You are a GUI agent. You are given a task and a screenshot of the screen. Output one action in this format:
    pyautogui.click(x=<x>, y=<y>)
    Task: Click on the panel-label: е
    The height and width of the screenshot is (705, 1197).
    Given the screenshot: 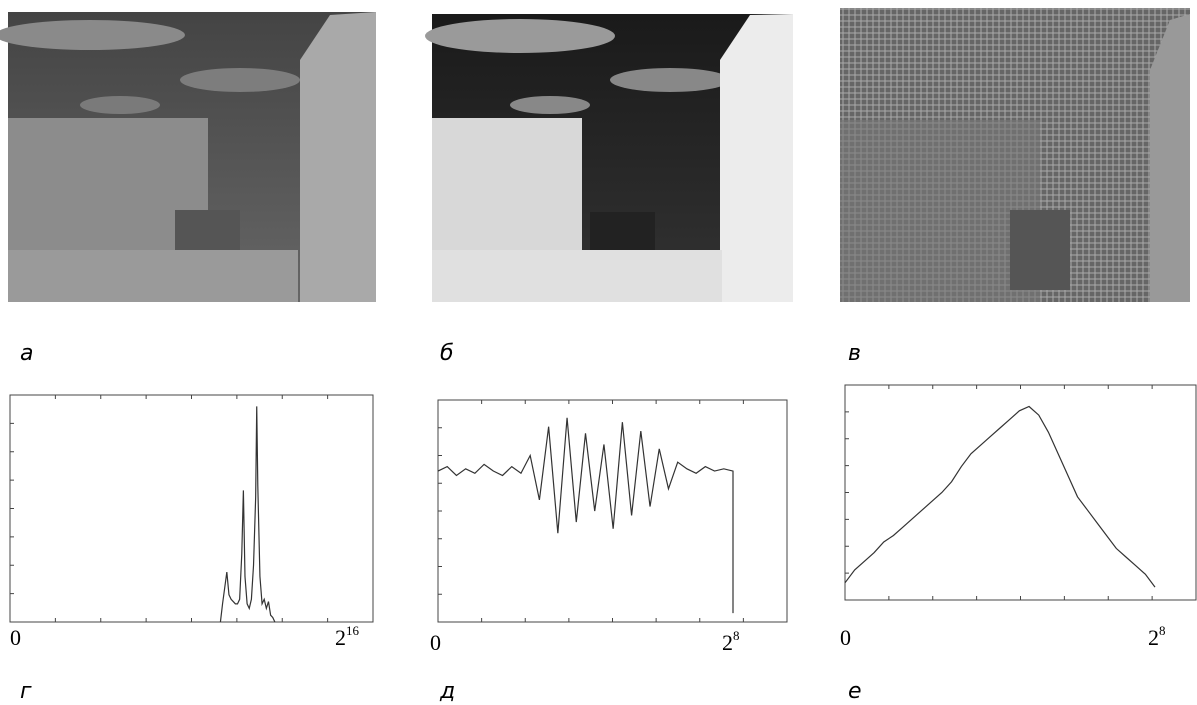 What is the action you would take?
    pyautogui.click(x=855, y=691)
    